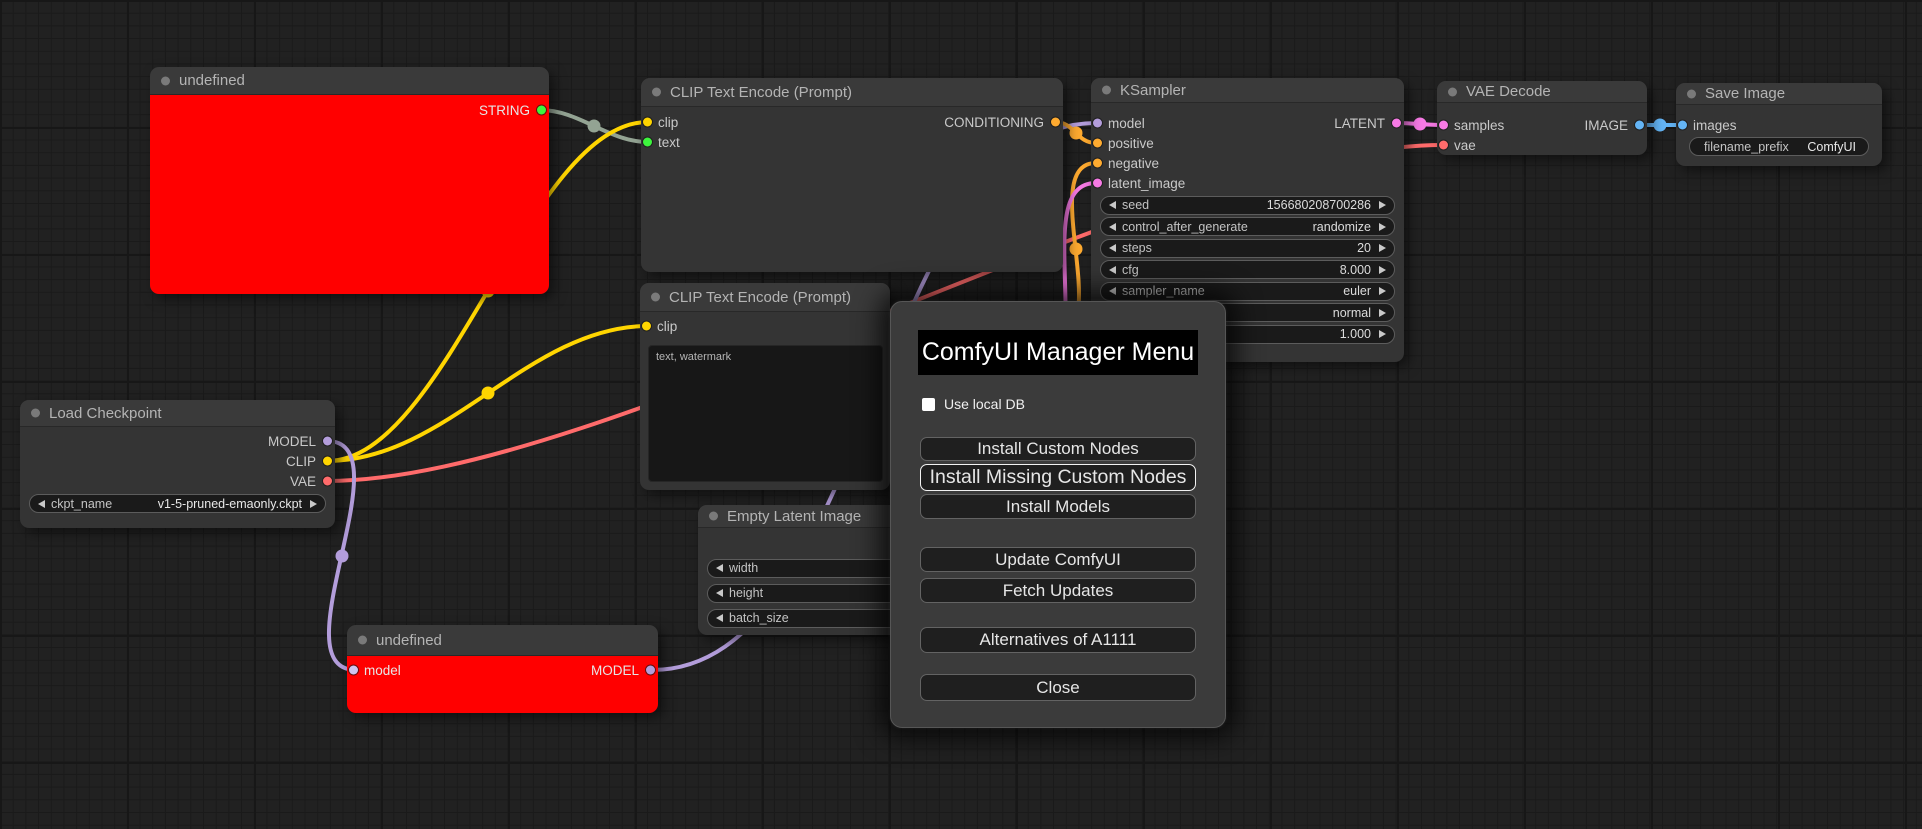 This screenshot has width=1922, height=829. I want to click on widget-width: width, so click(823, 568).